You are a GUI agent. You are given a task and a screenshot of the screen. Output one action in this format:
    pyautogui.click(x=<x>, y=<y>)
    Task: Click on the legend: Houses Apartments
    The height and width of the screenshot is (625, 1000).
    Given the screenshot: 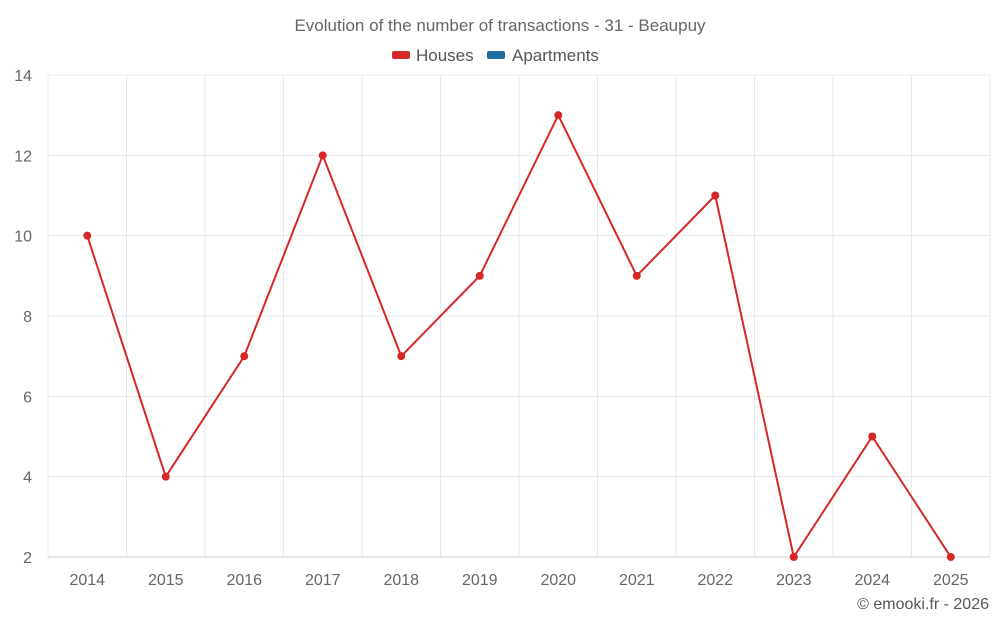 What is the action you would take?
    pyautogui.click(x=495, y=55)
    